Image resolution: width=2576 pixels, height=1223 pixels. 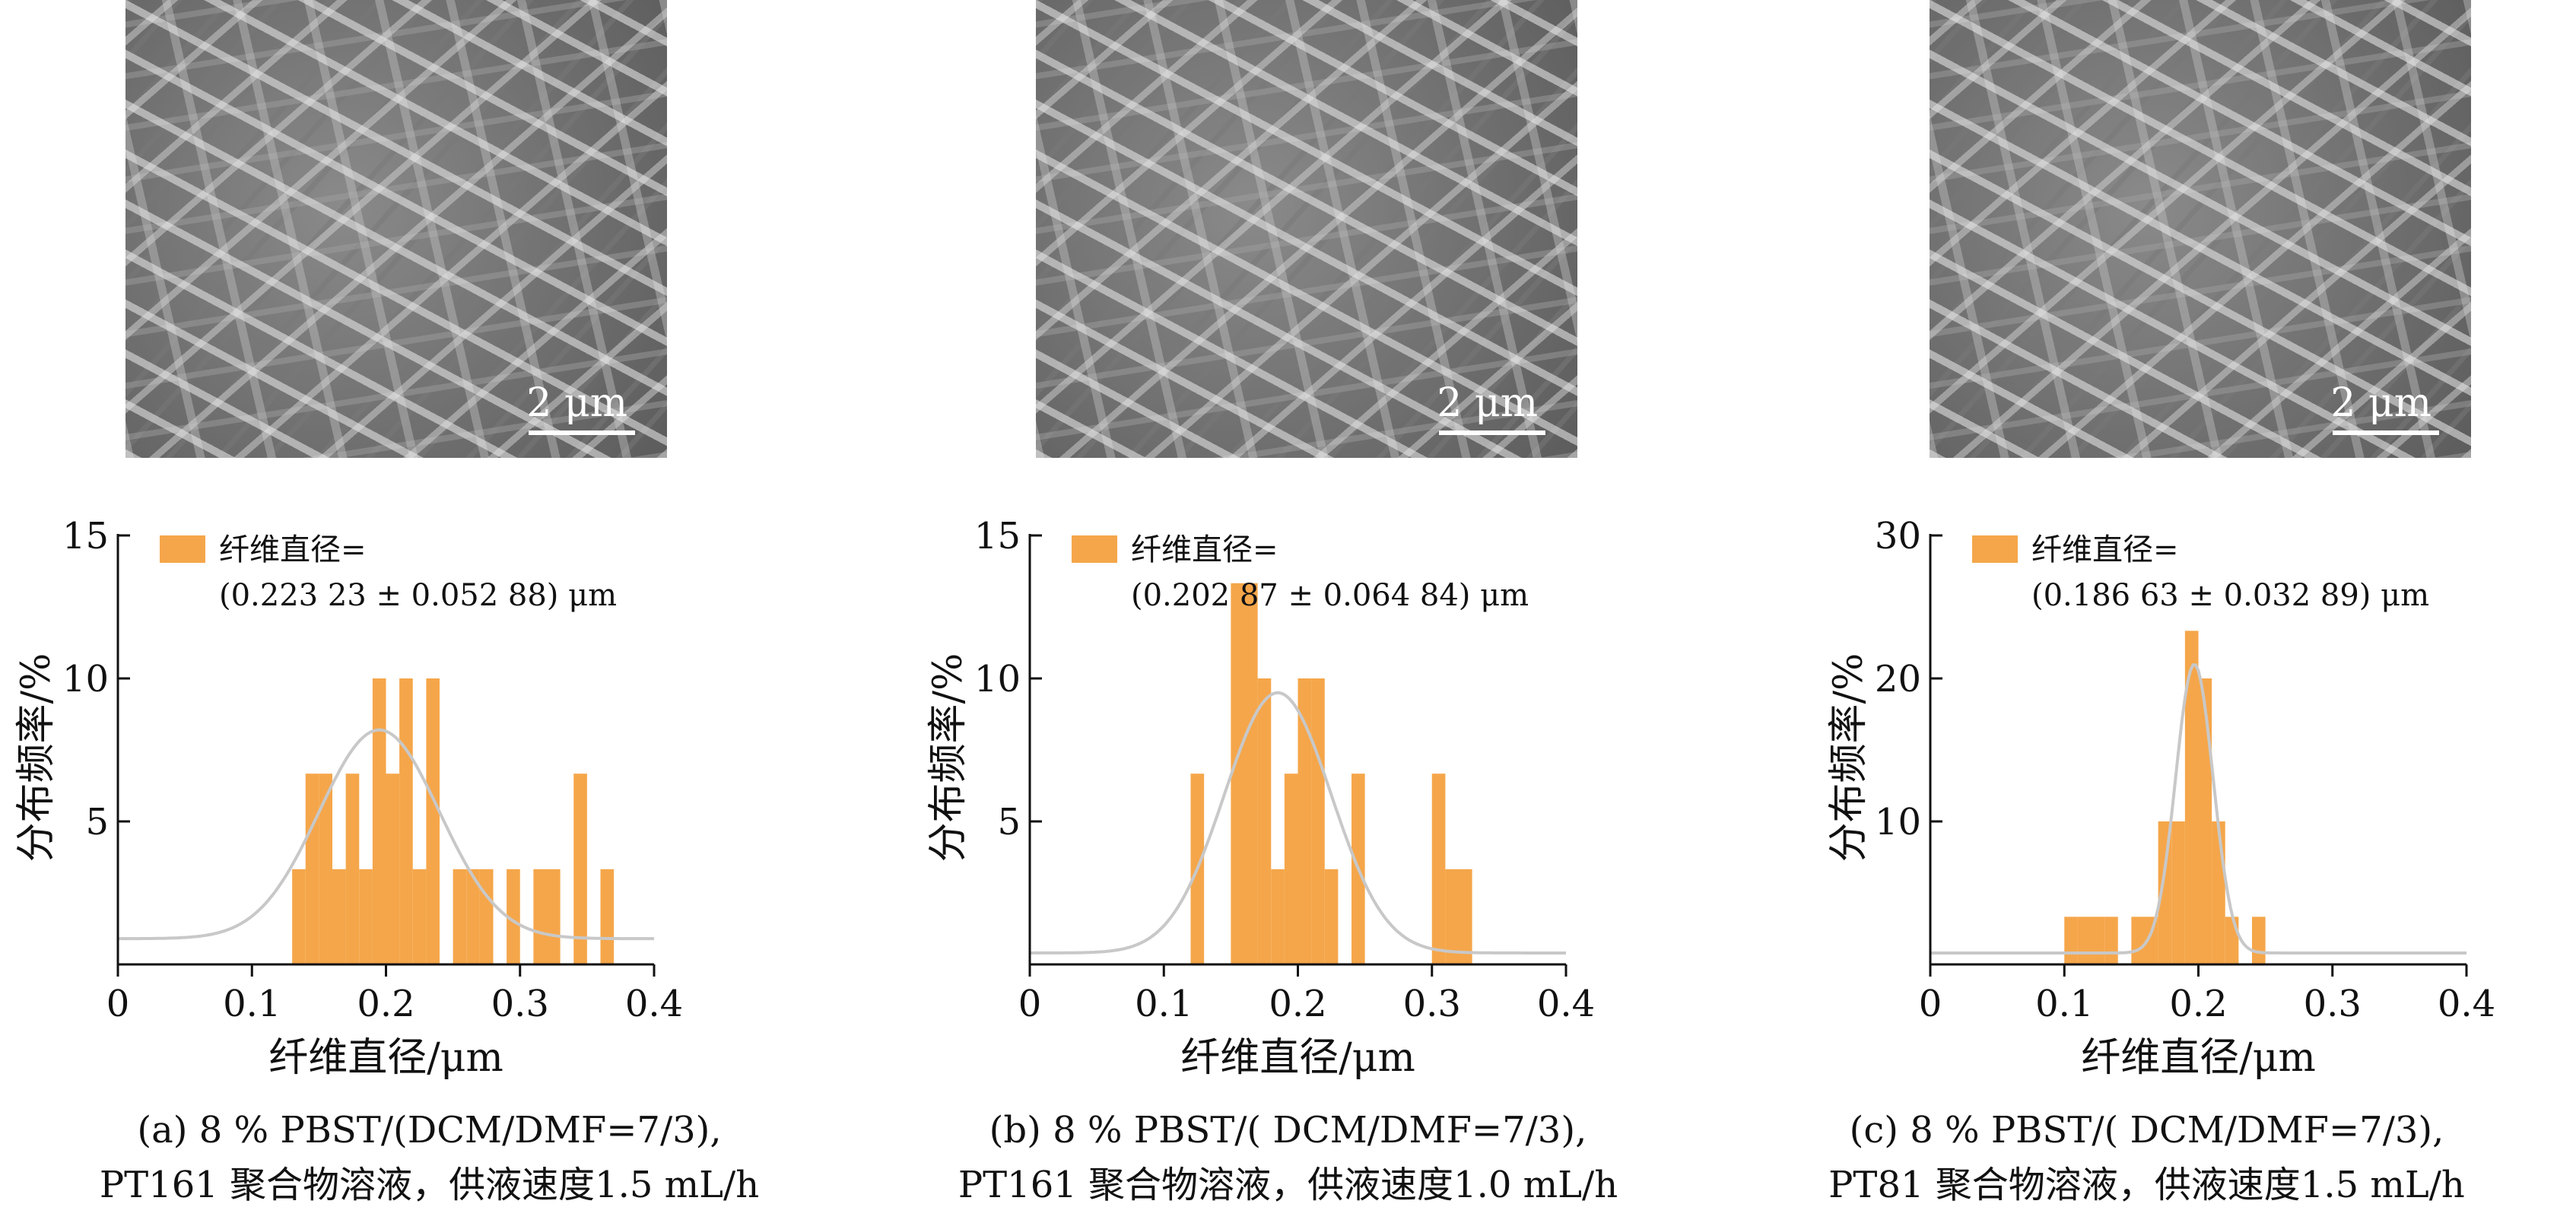 What do you see at coordinates (418, 595) in the screenshot?
I see `legend-value: (0.223 23 ± 0.052 88) μm` at bounding box center [418, 595].